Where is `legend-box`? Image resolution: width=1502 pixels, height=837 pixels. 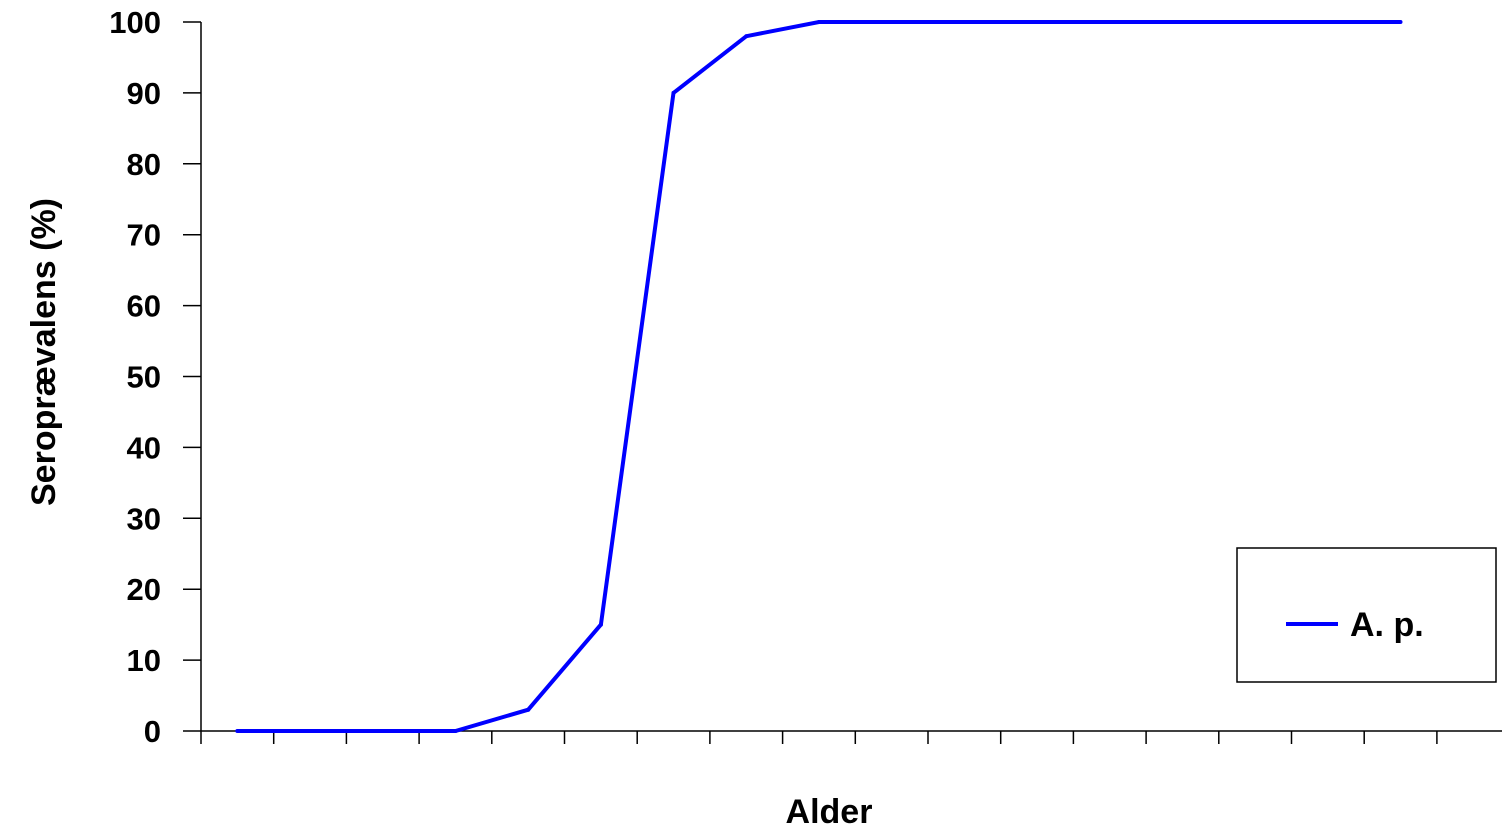
legend-box is located at coordinates (1366, 615).